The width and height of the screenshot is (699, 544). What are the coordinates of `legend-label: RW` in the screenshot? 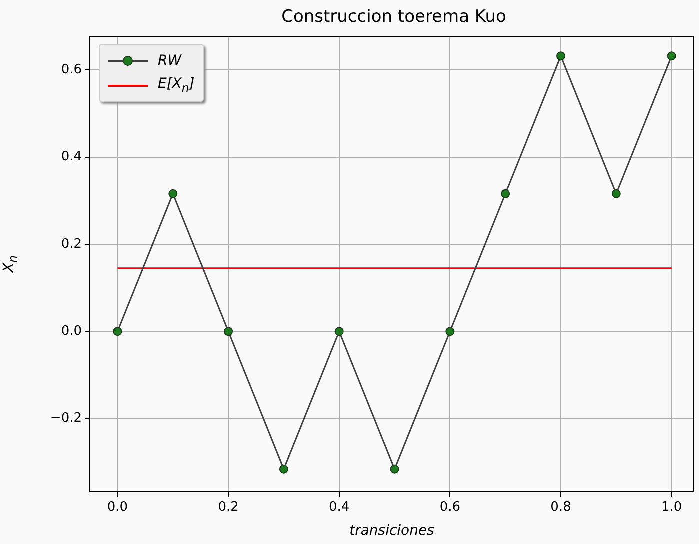 It's located at (170, 60).